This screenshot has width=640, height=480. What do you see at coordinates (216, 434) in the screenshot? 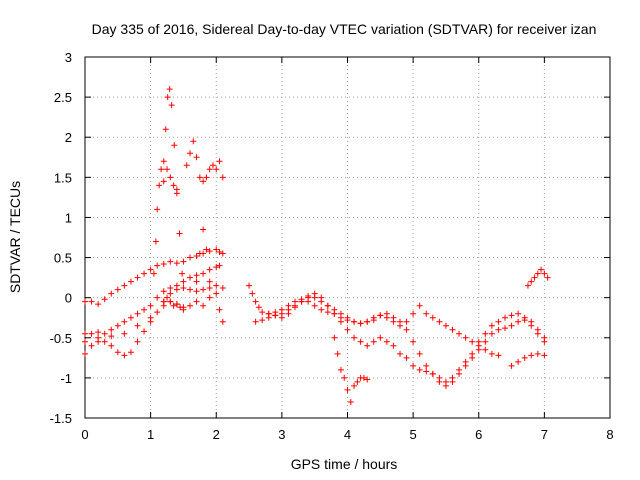
I see `x-tick-label: 2` at bounding box center [216, 434].